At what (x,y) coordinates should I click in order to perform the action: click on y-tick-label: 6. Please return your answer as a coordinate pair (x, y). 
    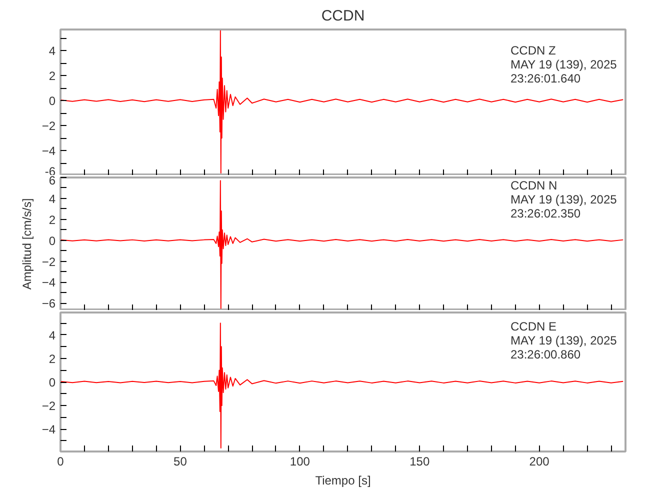
    Looking at the image, I should click on (52, 181).